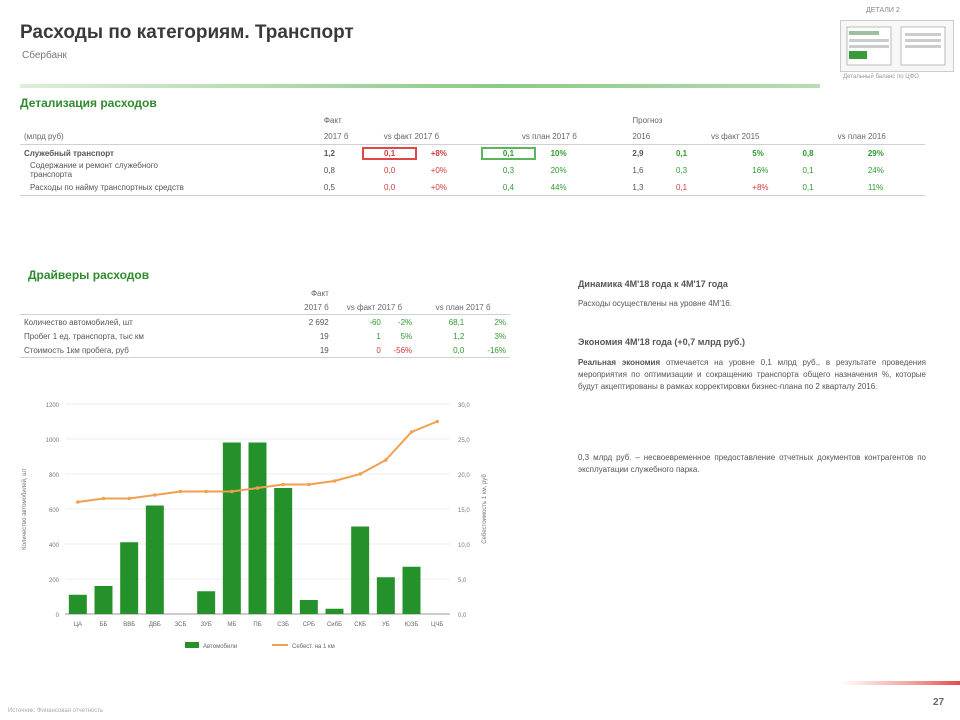 This screenshot has height=720, width=960. What do you see at coordinates (405, 322) in the screenshot?
I see `drivers-cell: -2%` at bounding box center [405, 322].